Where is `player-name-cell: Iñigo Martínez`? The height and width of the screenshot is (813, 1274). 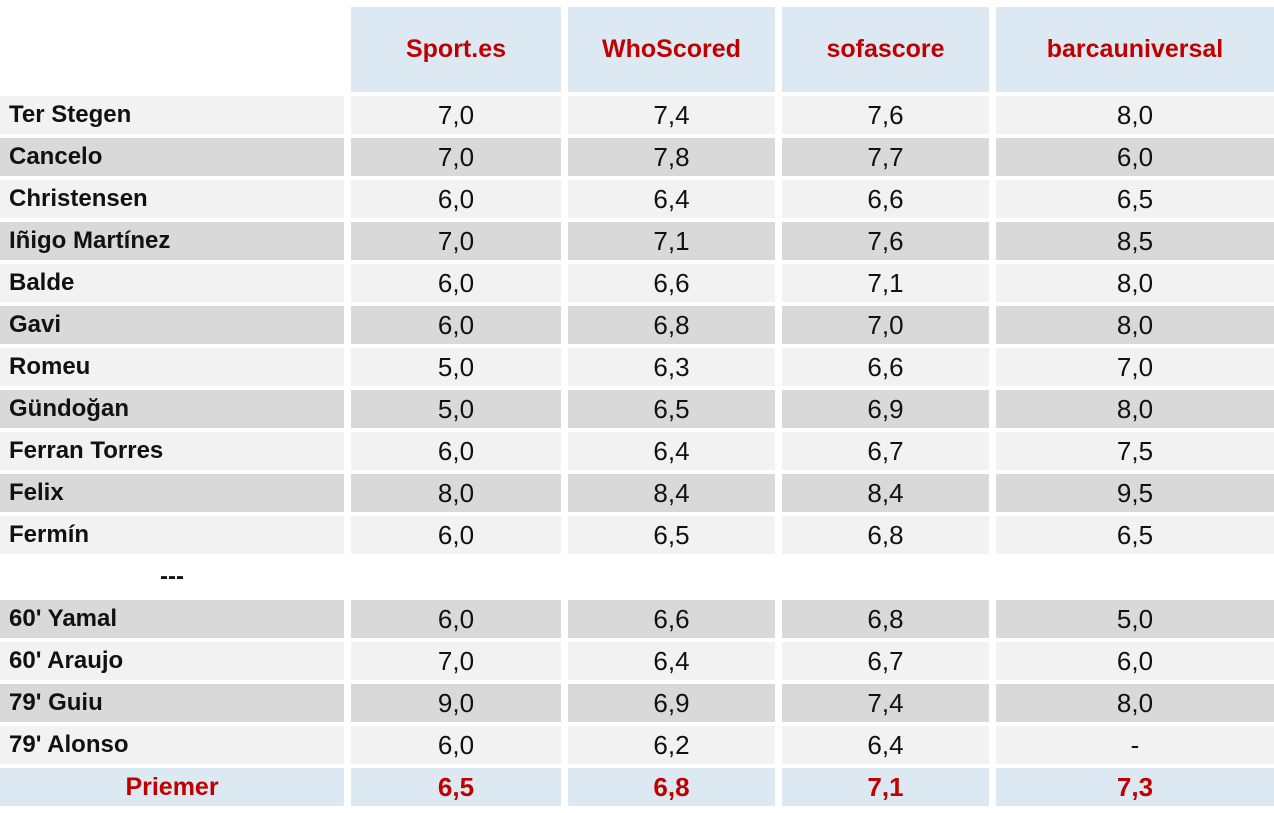 player-name-cell: Iñigo Martínez is located at coordinates (172, 241).